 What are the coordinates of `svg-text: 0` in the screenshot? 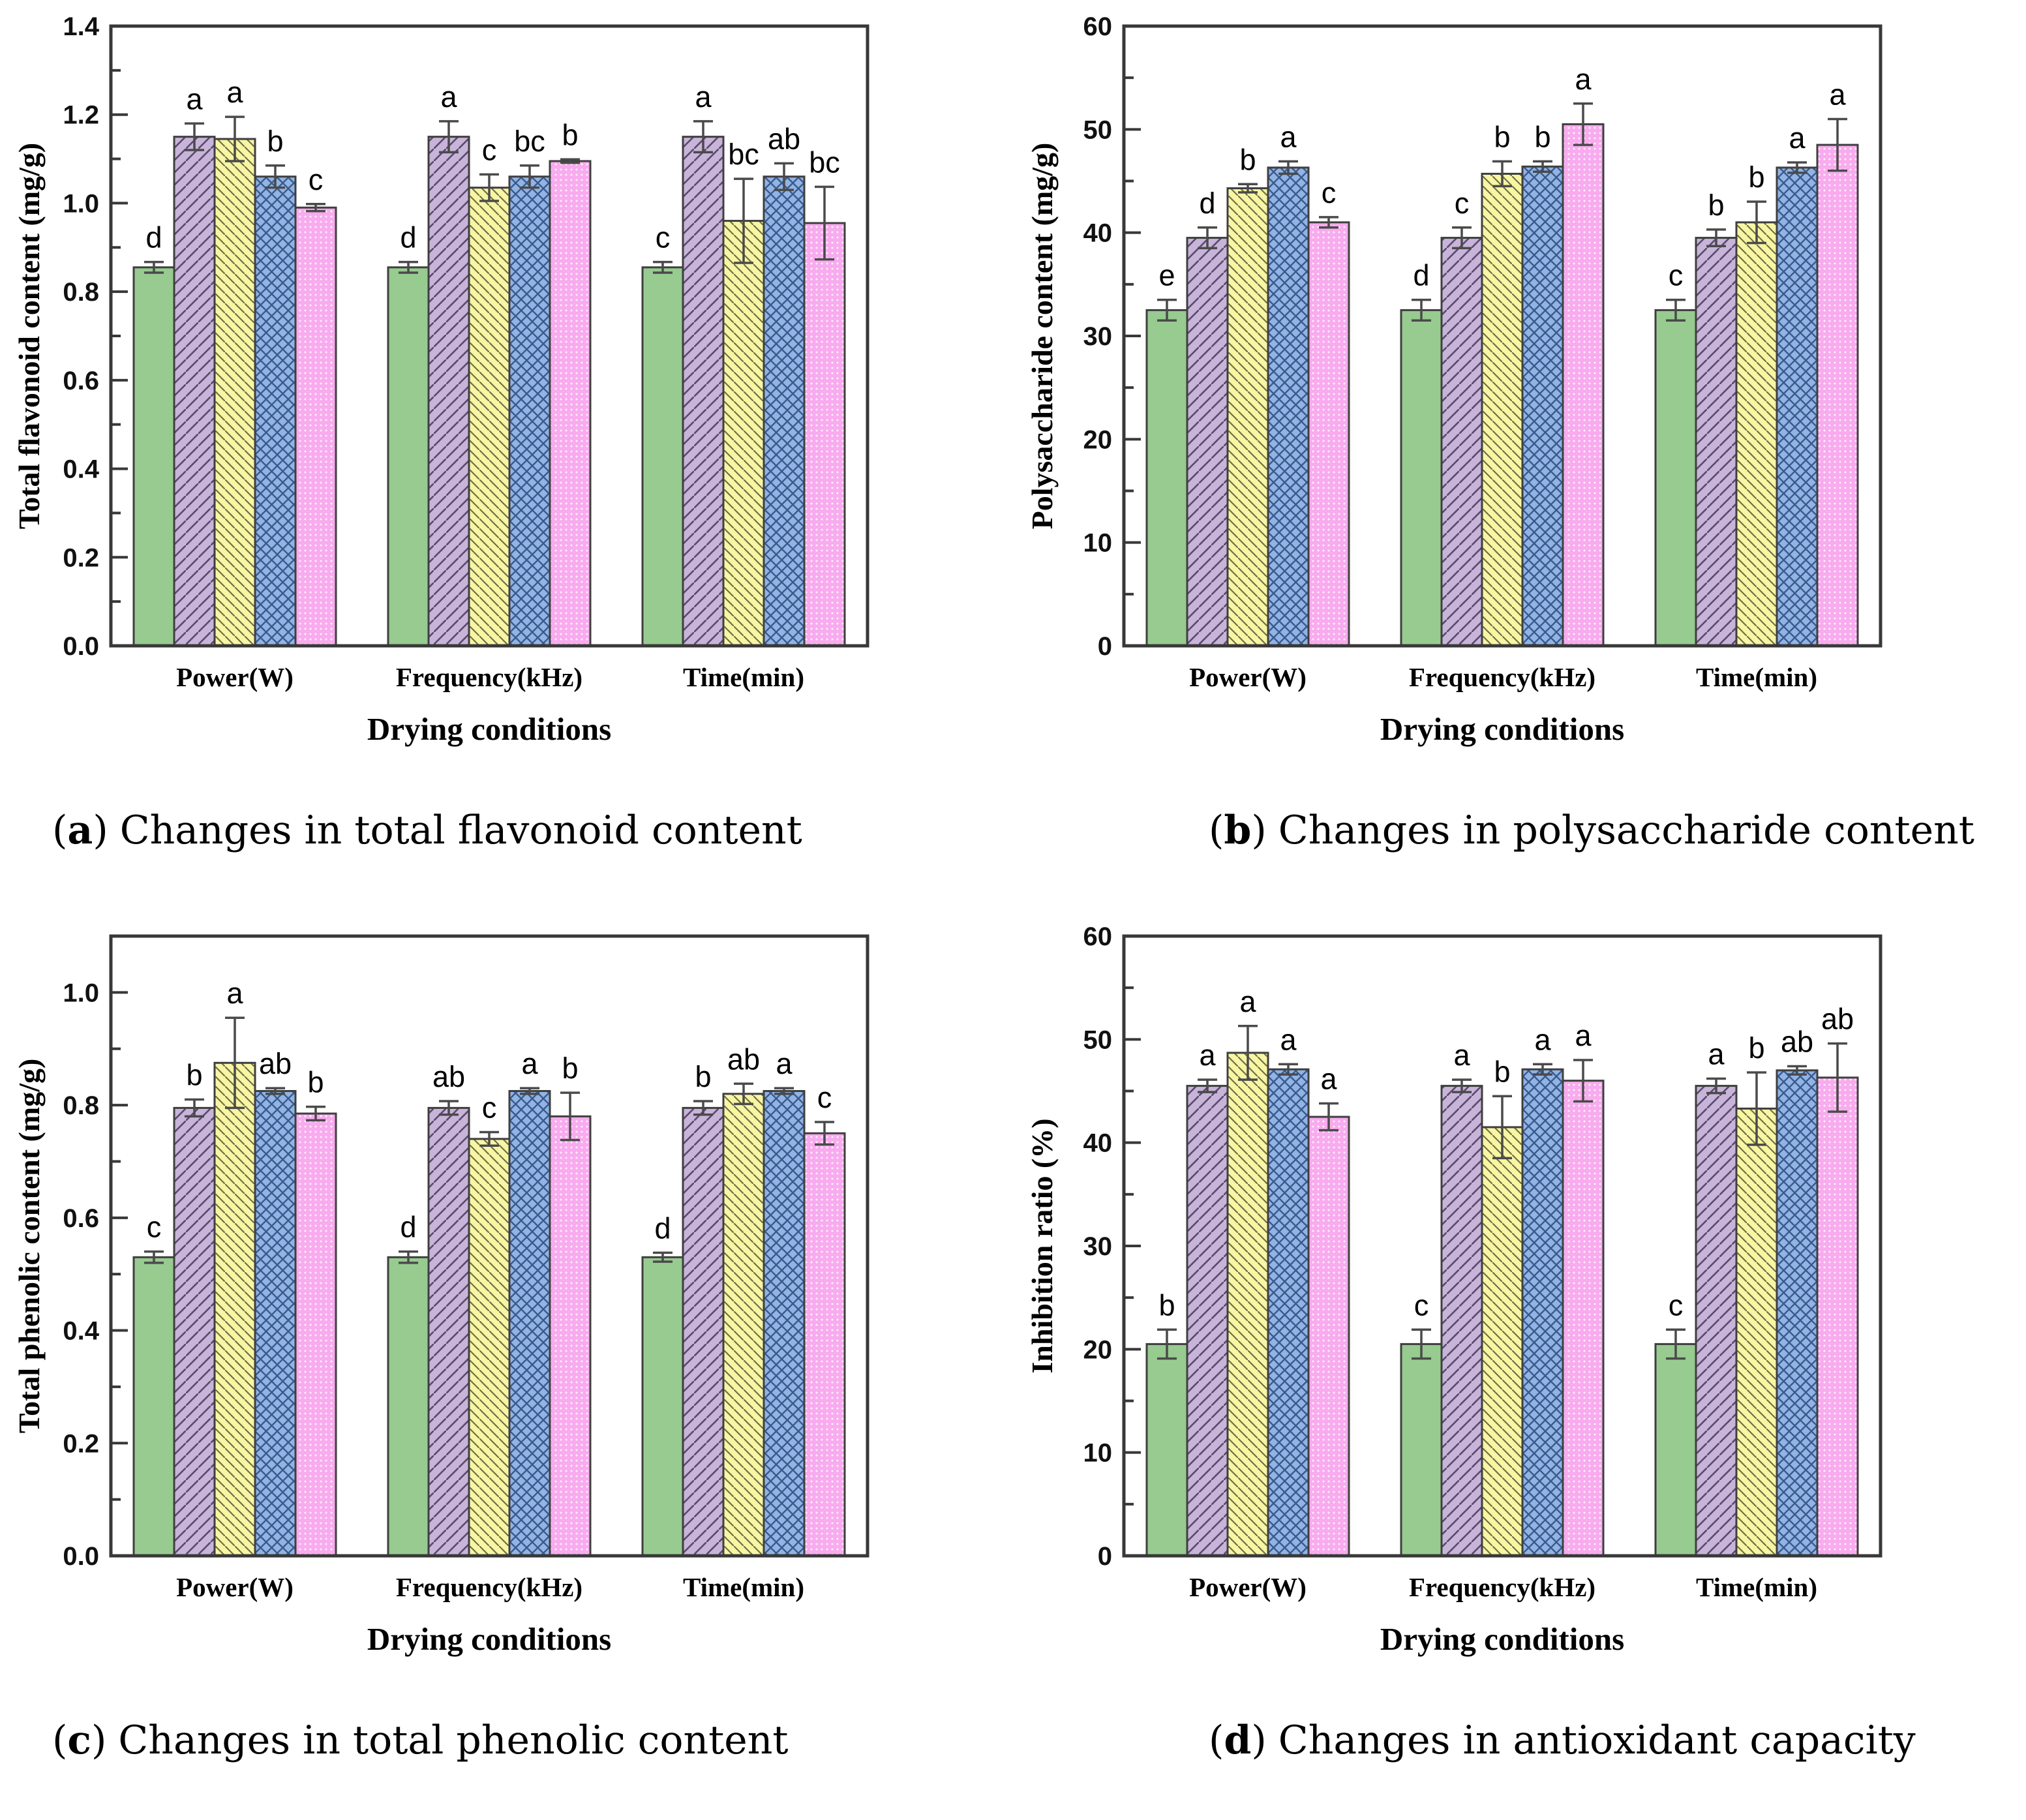 It's located at (1105, 1556).